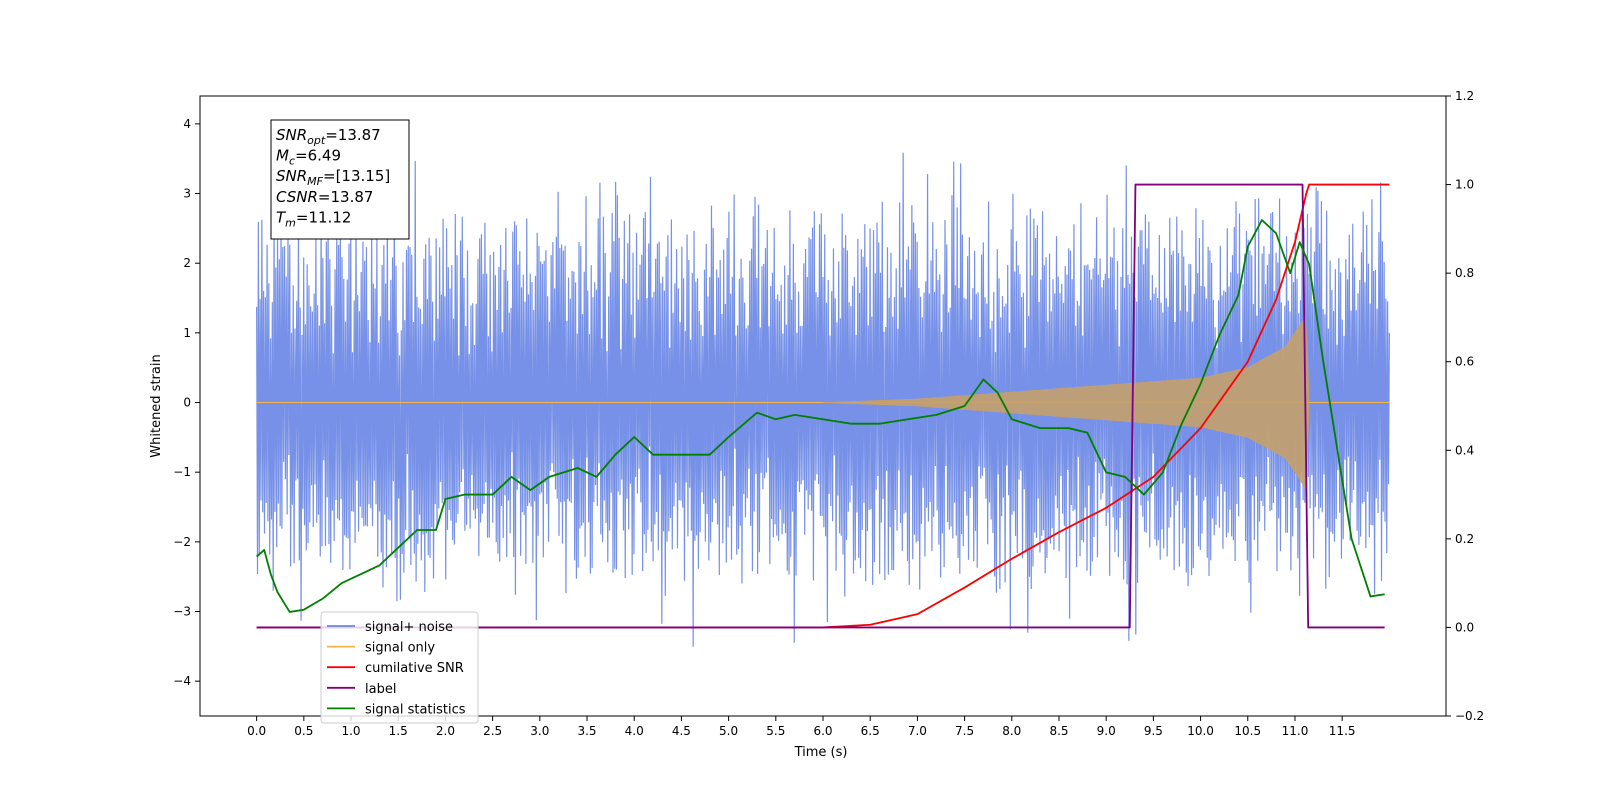 The height and width of the screenshot is (800, 1600). What do you see at coordinates (964, 731) in the screenshot?
I see `x-tick-label: 7.5` at bounding box center [964, 731].